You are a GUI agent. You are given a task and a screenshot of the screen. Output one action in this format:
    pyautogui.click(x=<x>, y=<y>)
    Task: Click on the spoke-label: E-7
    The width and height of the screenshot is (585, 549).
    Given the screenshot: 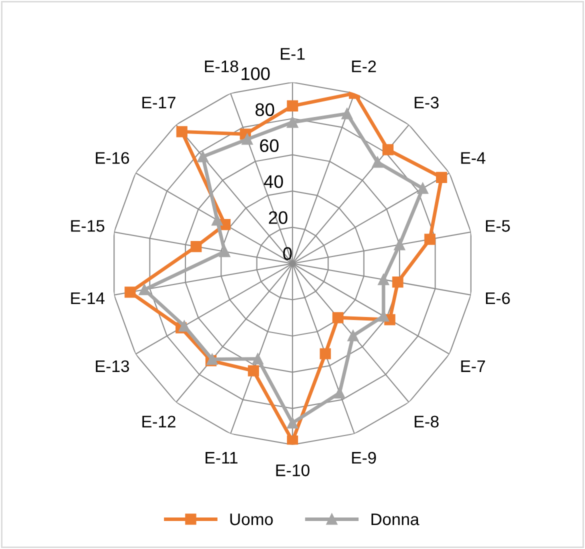 What is the action you would take?
    pyautogui.click(x=473, y=366)
    